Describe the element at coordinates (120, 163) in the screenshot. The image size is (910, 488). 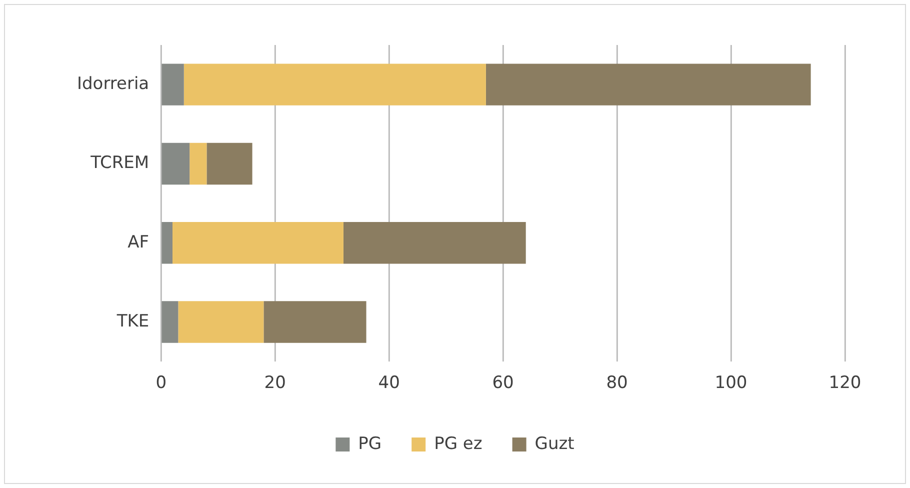
I see `y-tick-label: TCREM` at that location.